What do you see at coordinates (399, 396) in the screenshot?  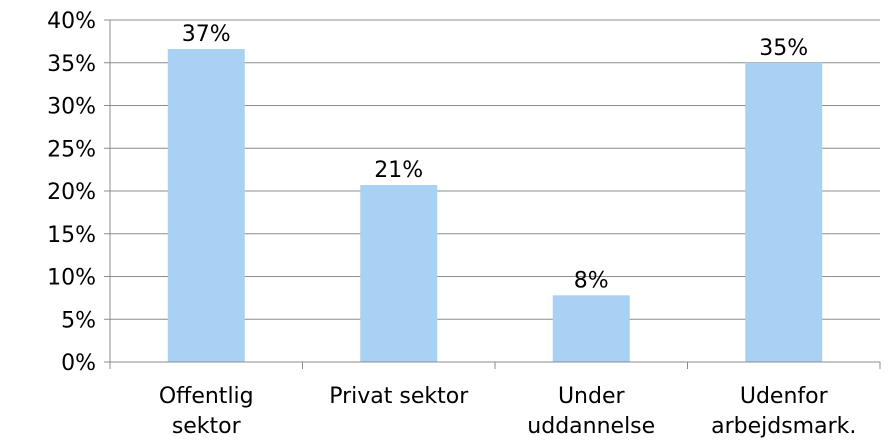 I see `category-label: Privat sektor` at bounding box center [399, 396].